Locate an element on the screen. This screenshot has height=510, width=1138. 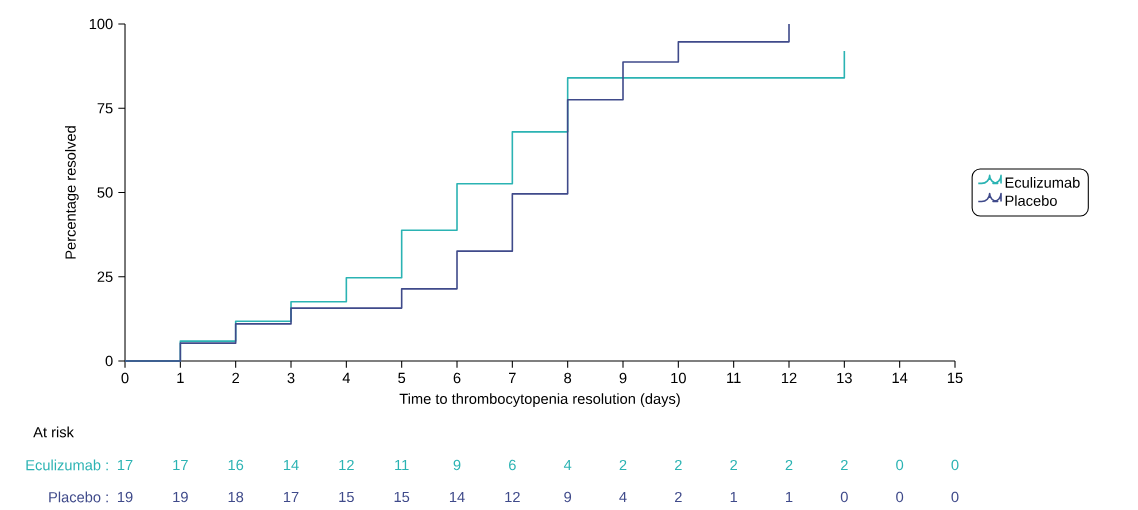
x-tick-label: 12 is located at coordinates (789, 378).